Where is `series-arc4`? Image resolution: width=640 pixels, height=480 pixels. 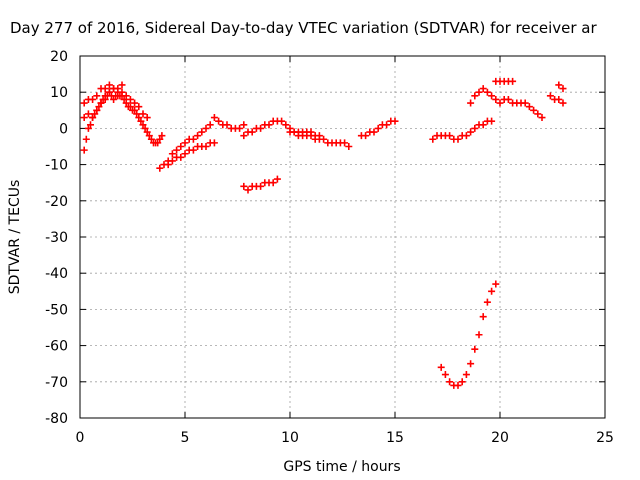
series-arc4 is located at coordinates (187, 155).